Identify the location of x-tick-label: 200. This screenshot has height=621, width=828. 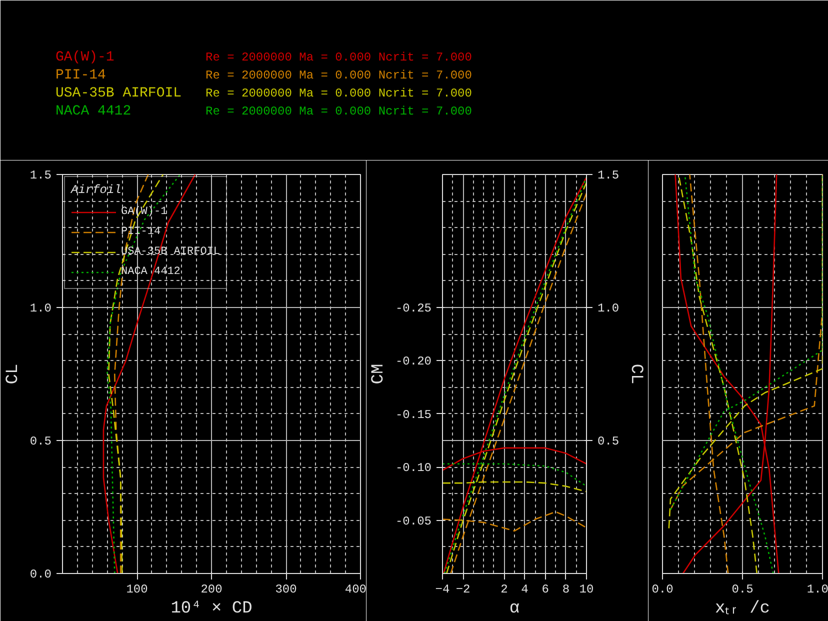
(211, 589).